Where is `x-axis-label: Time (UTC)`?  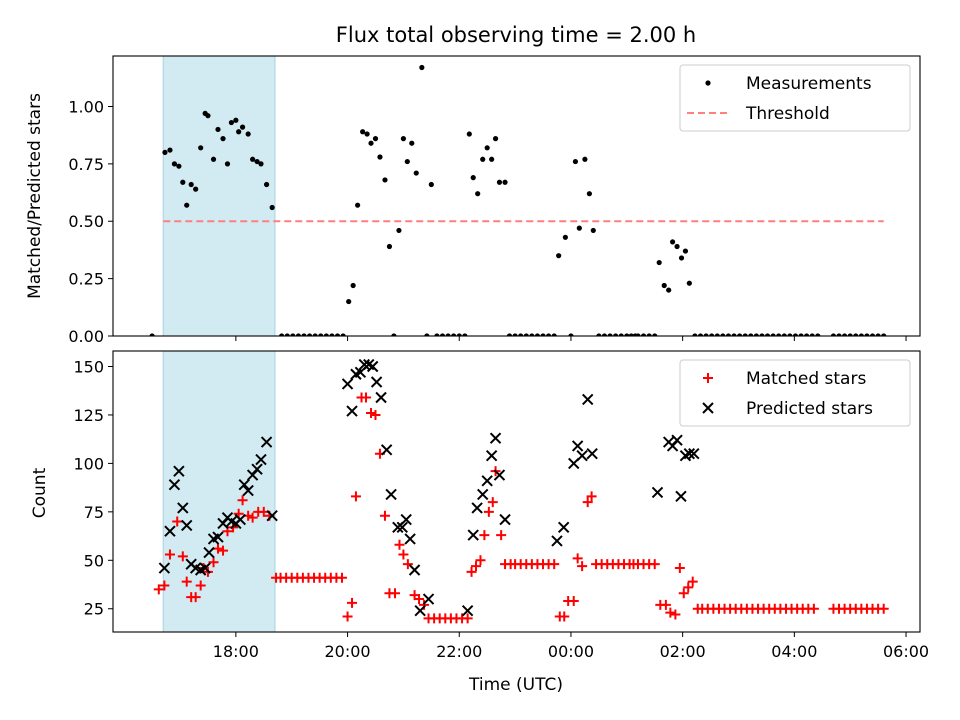 x-axis-label: Time (UTC) is located at coordinates (515, 685).